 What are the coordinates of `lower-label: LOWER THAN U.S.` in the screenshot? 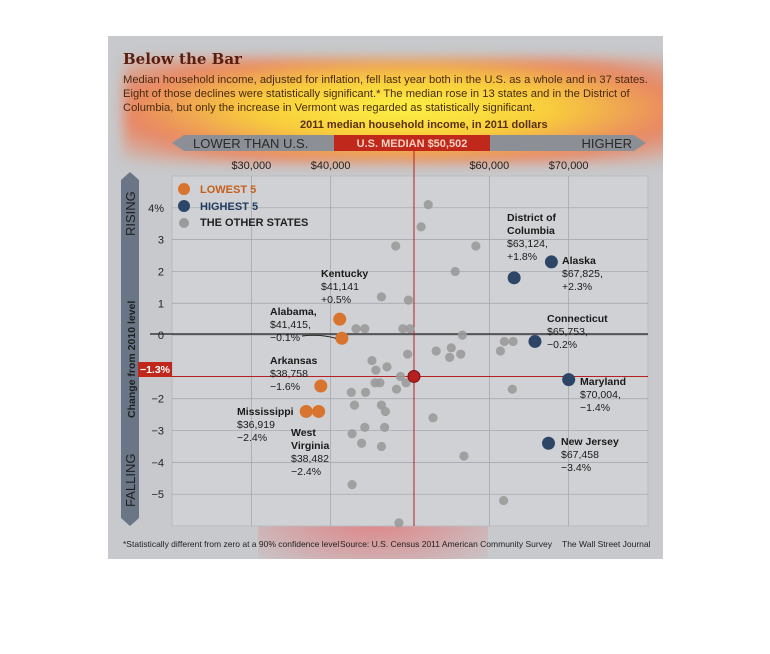 It's located at (250, 143).